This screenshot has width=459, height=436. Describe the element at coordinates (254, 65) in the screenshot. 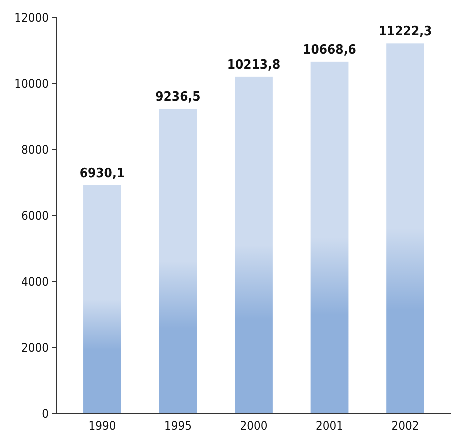

I see `data-label: 10213,8` at that location.